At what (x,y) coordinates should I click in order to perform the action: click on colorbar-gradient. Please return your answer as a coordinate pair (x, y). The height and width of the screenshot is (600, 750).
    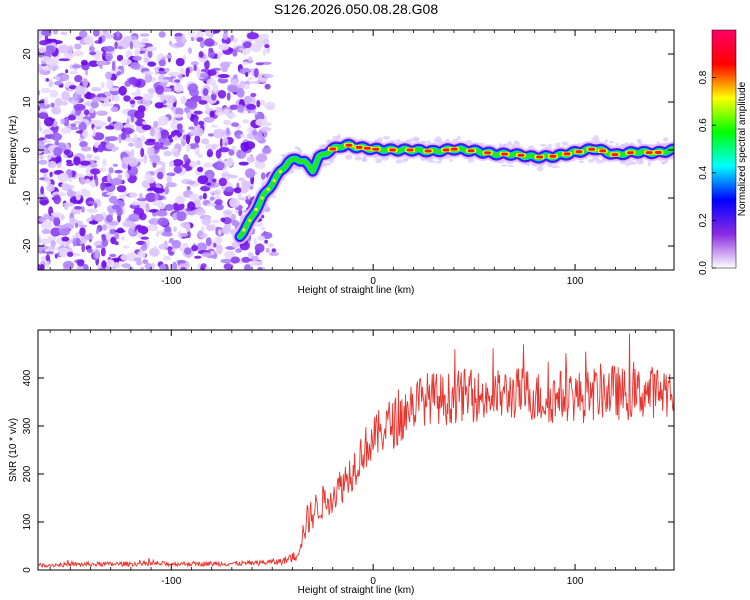
    Looking at the image, I should click on (724, 149).